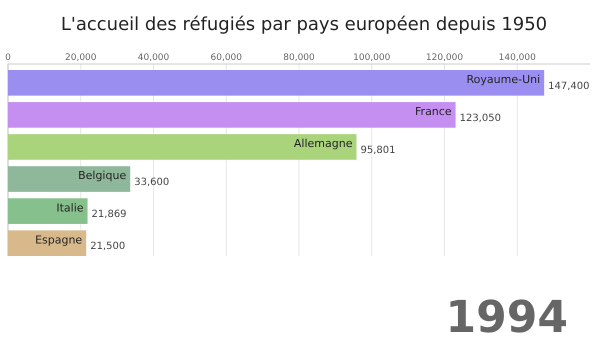 The image size is (608, 342). I want to click on x-tick-label: 0, so click(8, 58).